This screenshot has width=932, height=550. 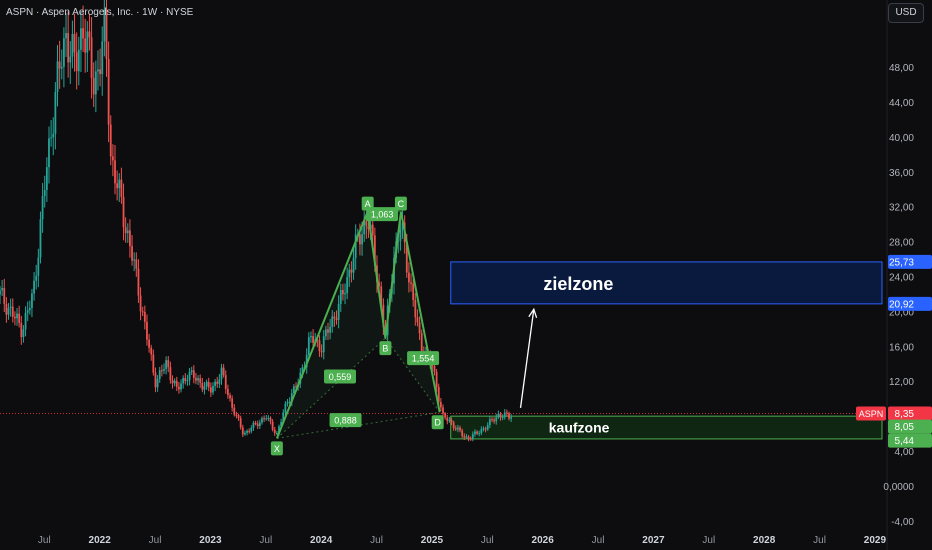 I want to click on x-tick-label: 2025, so click(x=432, y=540).